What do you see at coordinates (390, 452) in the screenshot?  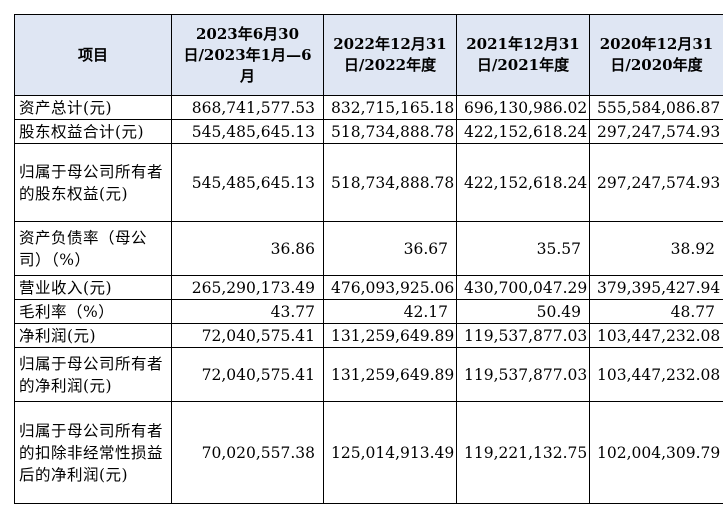 I see `cell-value: 125,014,913.49` at bounding box center [390, 452].